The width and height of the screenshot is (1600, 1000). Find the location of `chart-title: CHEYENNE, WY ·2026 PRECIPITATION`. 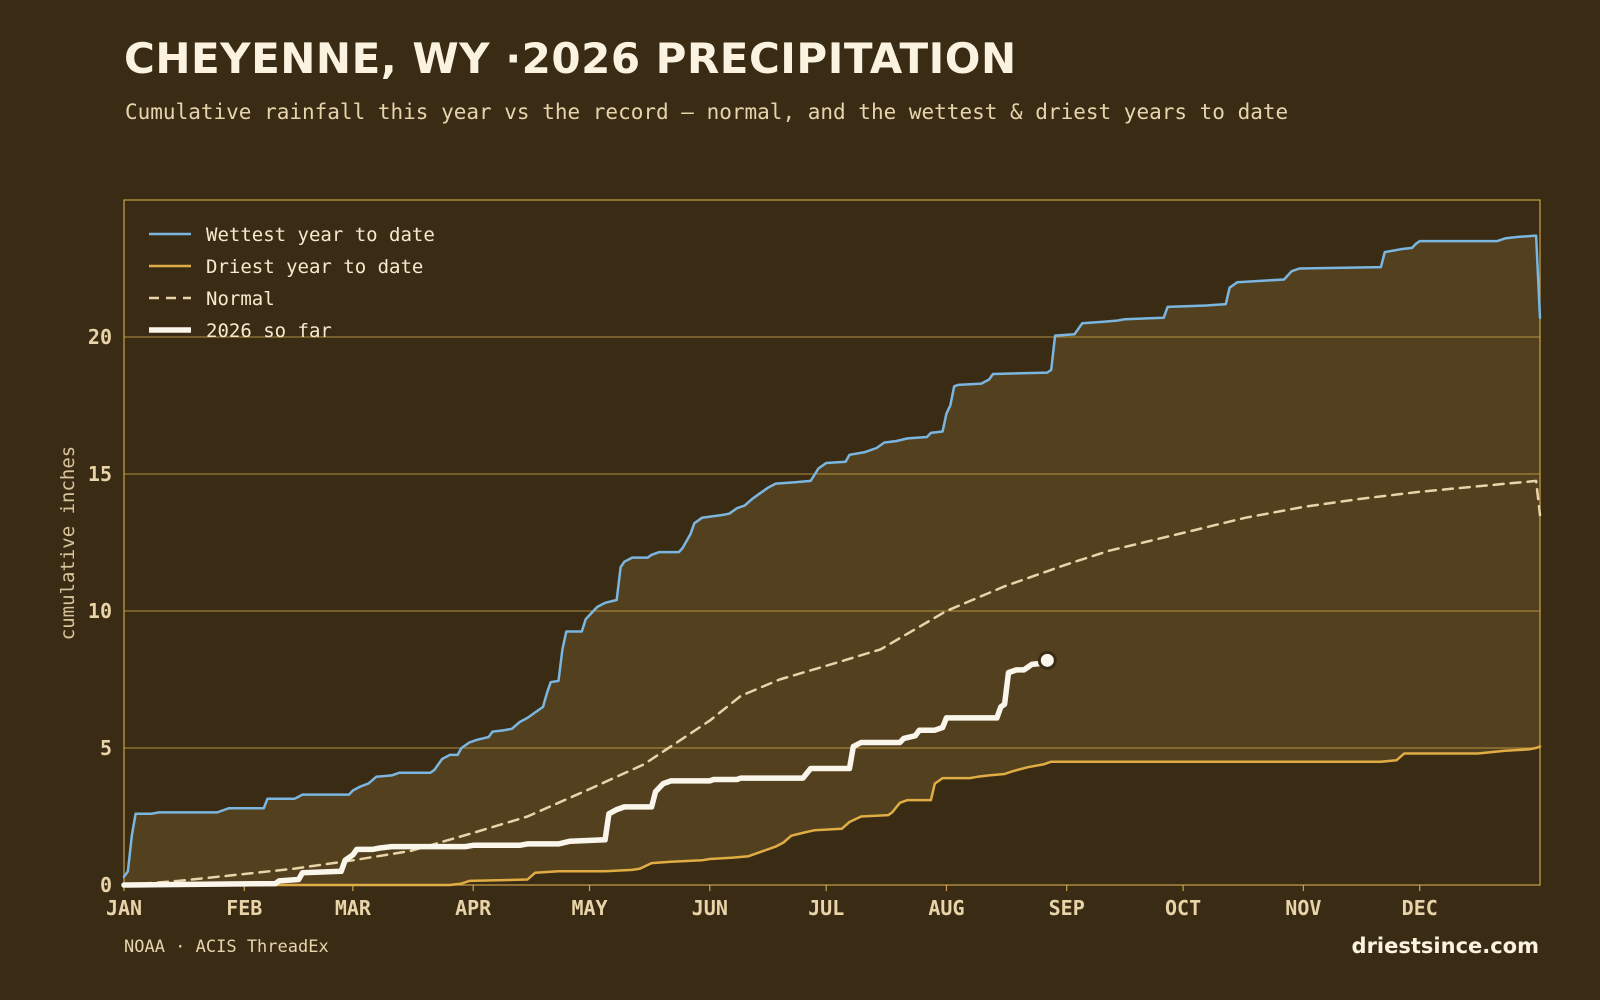

chart-title: CHEYENNE, WY ·2026 PRECIPITATION is located at coordinates (570, 58).